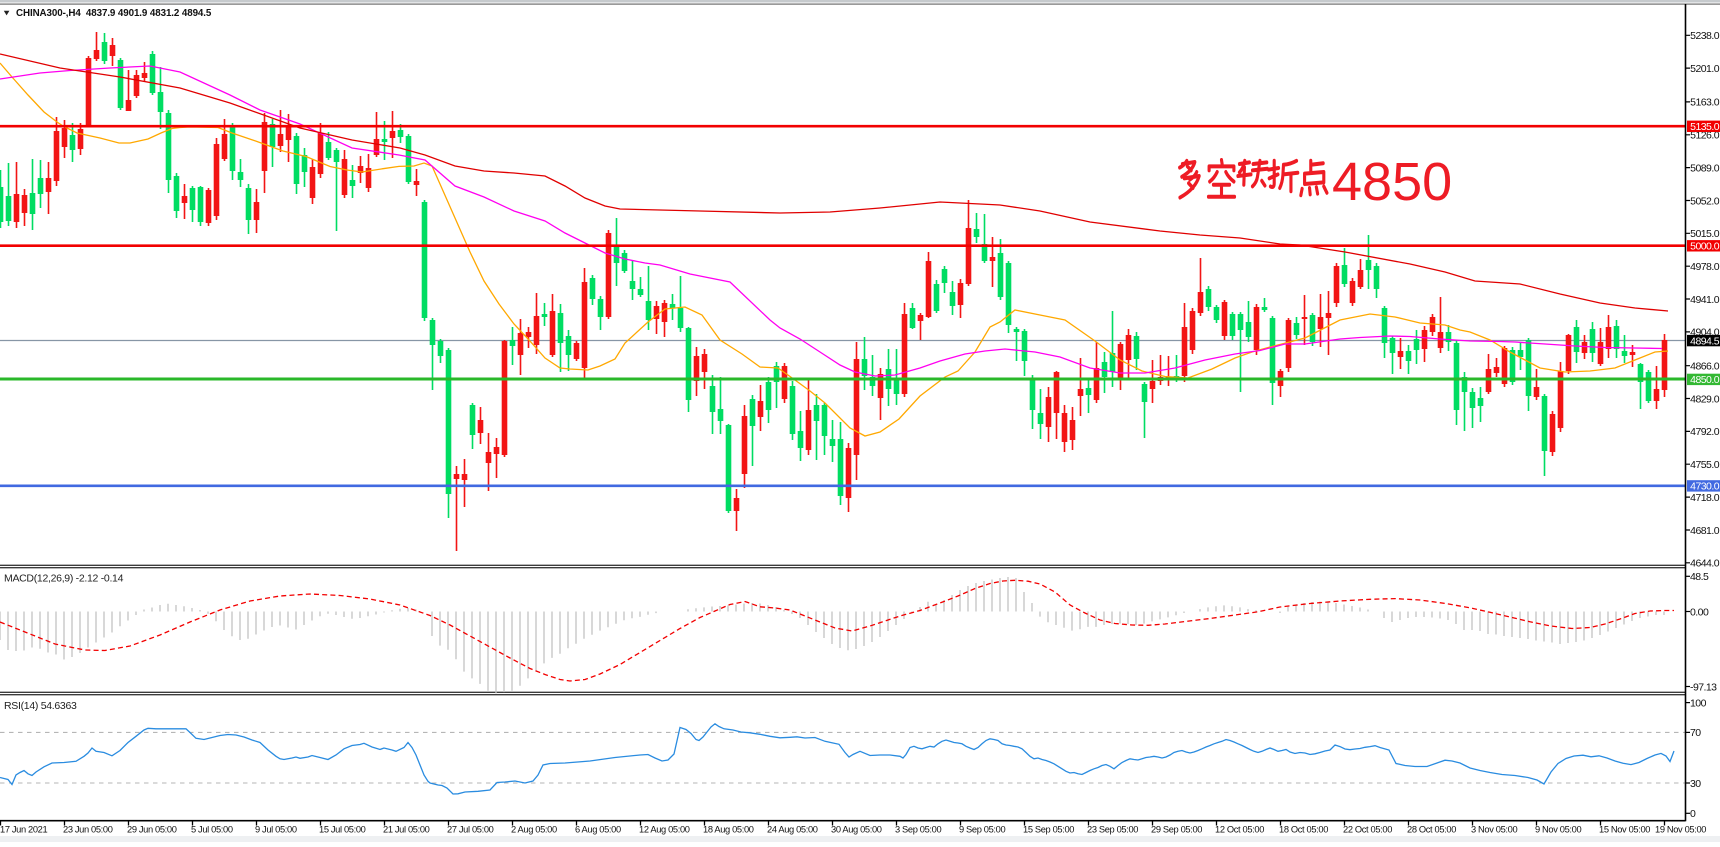 The width and height of the screenshot is (1720, 847). Describe the element at coordinates (1558, 830) in the screenshot. I see `svg-text: 9 Nov 05:00` at that location.